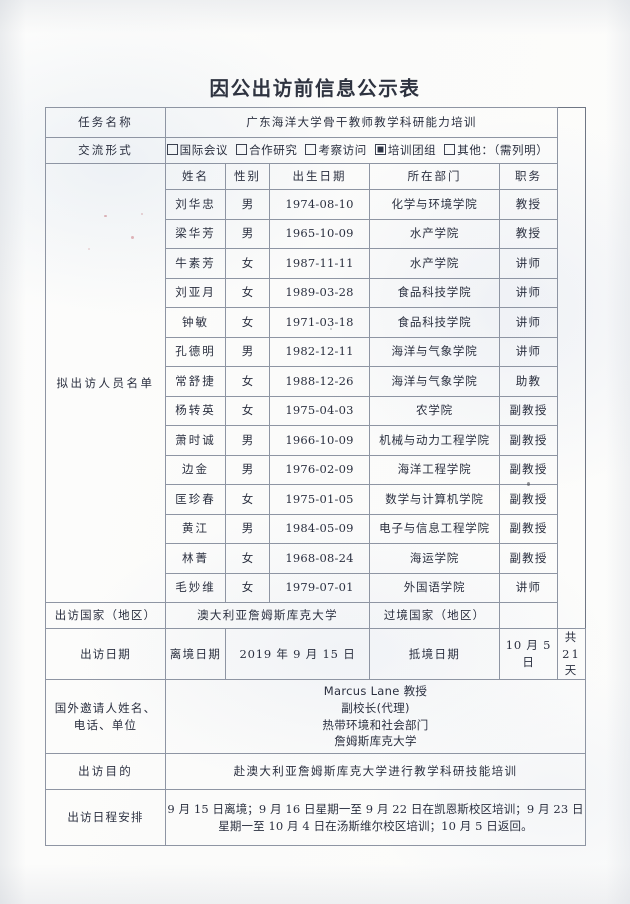 The width and height of the screenshot is (630, 904). What do you see at coordinates (297, 654) in the screenshot?
I see `depart-date-value: 2019 年 9 月 15 日` at bounding box center [297, 654].